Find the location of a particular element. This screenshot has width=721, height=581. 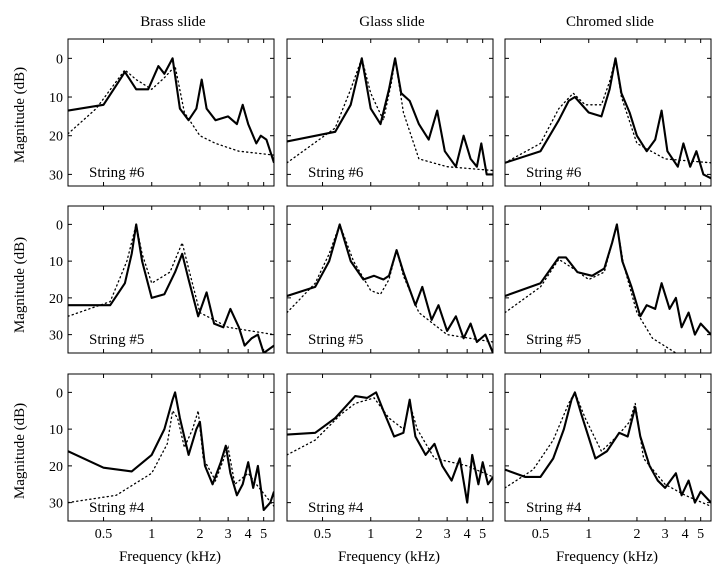

panel-label-chromed-slide-string-6: String #6 is located at coordinates (554, 173).